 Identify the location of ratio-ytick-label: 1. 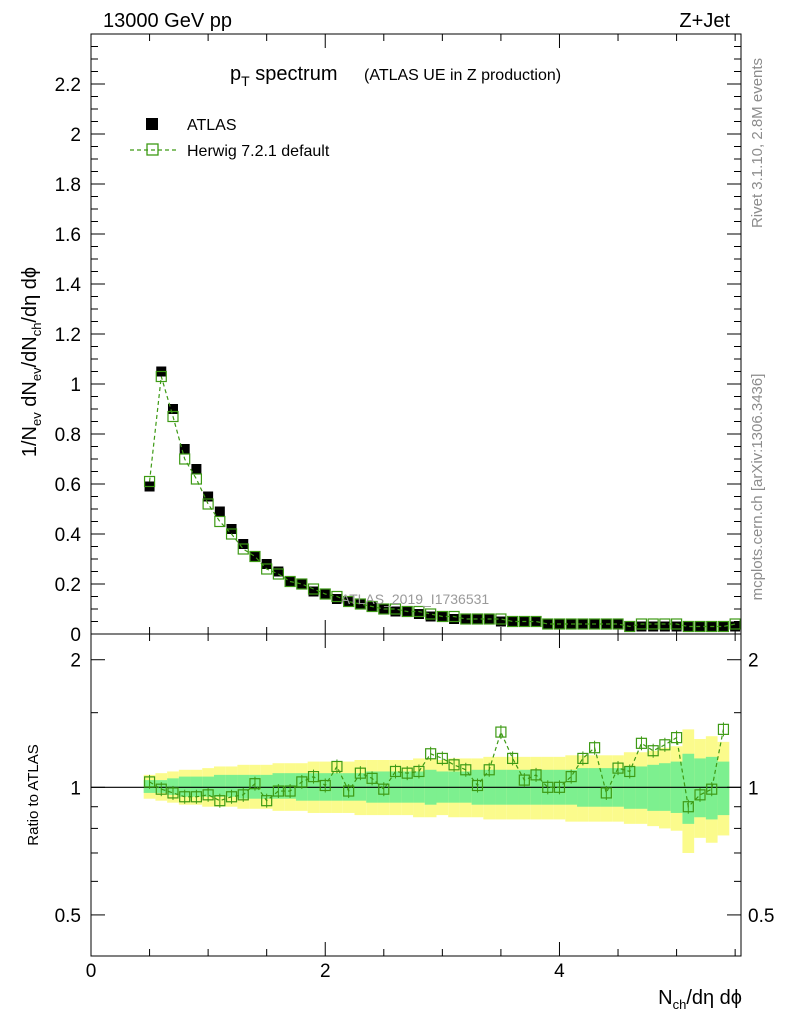
(75, 788).